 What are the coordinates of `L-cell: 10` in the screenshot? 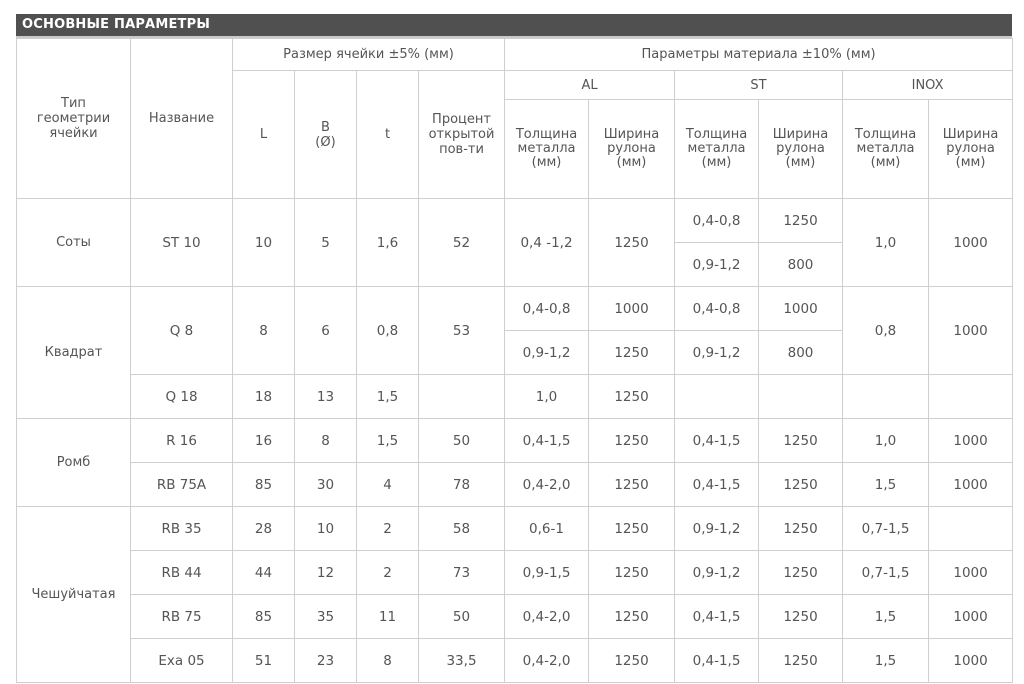 It's located at (263, 242).